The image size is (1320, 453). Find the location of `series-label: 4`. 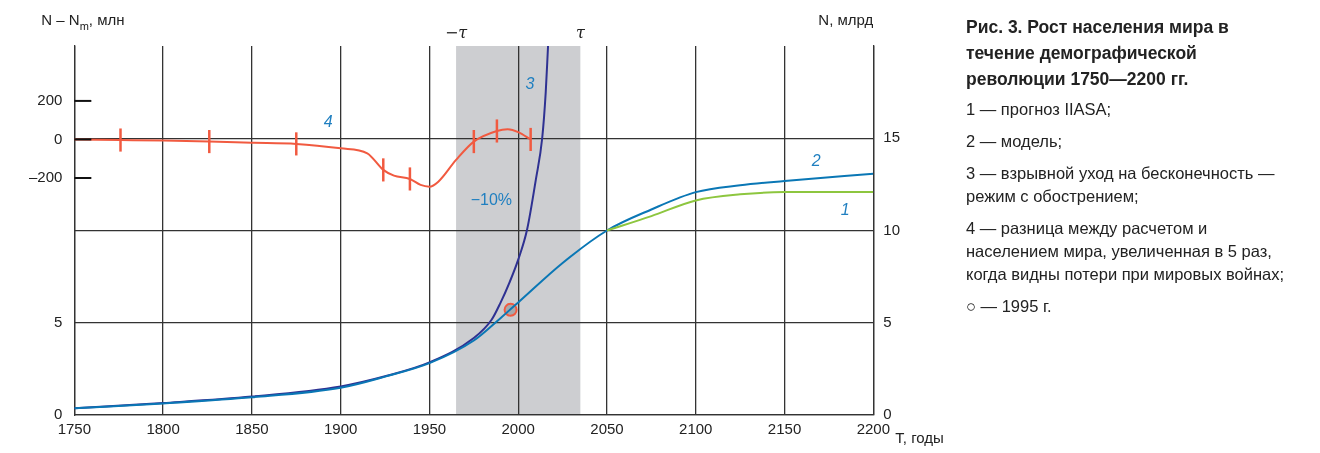

series-label: 4 is located at coordinates (328, 122).